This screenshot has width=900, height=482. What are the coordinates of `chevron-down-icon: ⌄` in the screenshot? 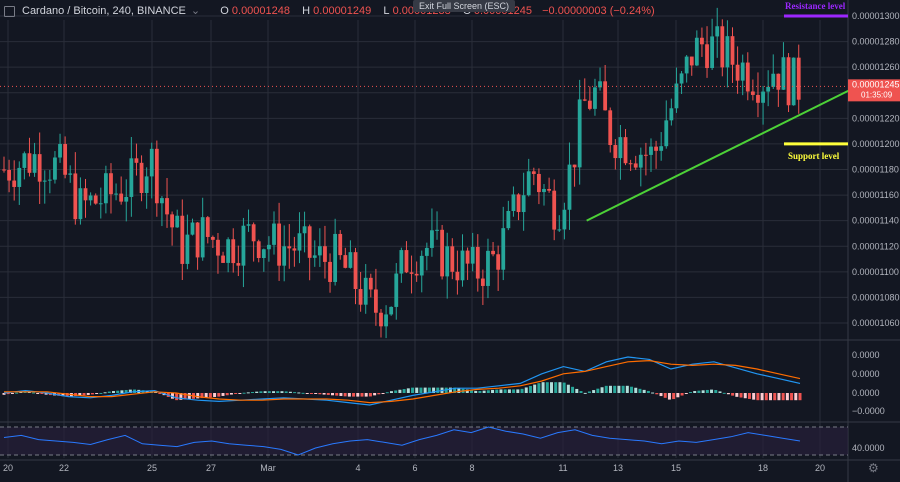 It's located at (195, 11).